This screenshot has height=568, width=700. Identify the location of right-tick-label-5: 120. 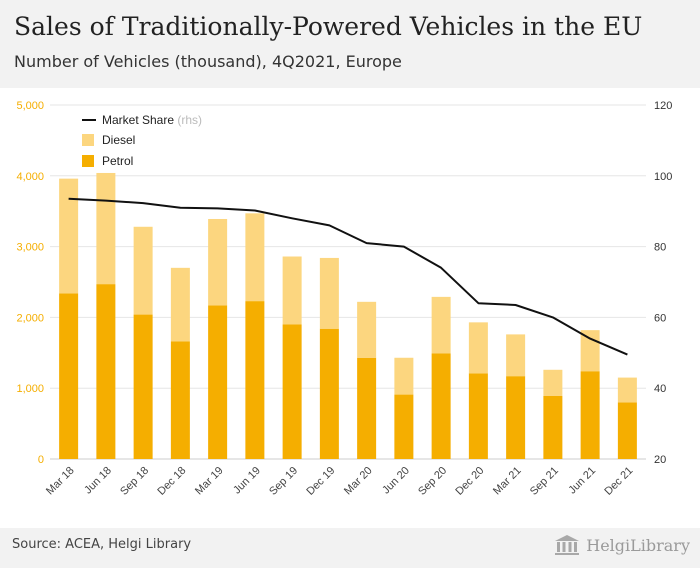
(663, 106).